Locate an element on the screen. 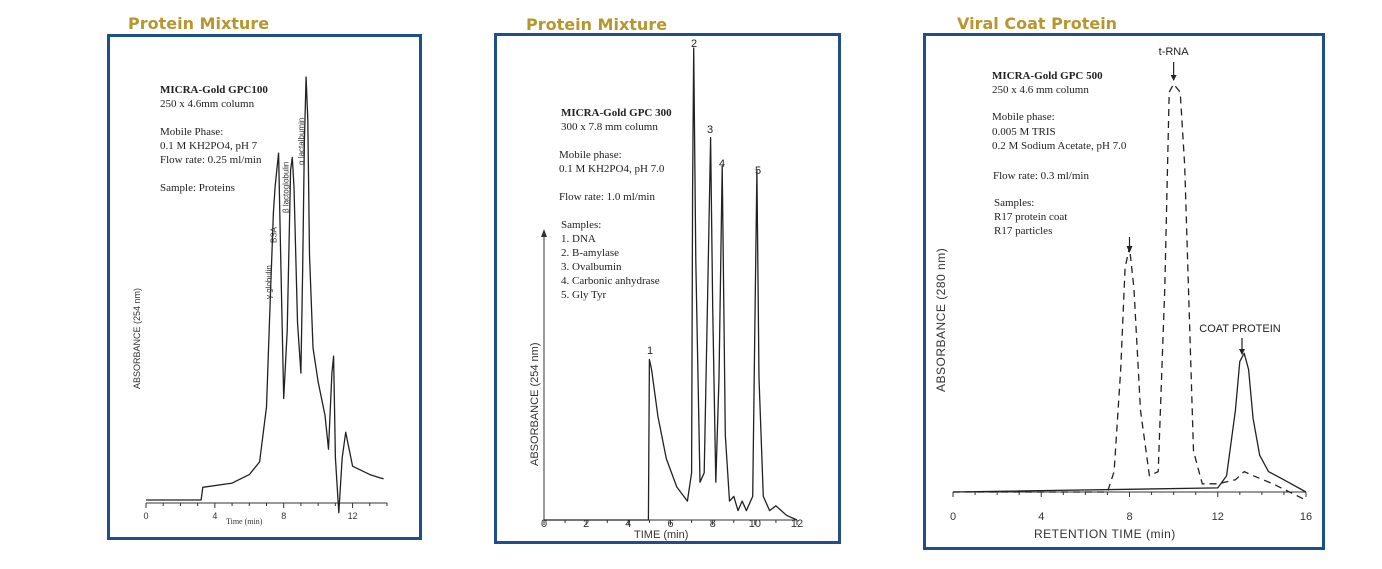 This screenshot has width=1382, height=569. peak-label: 5 is located at coordinates (758, 171).